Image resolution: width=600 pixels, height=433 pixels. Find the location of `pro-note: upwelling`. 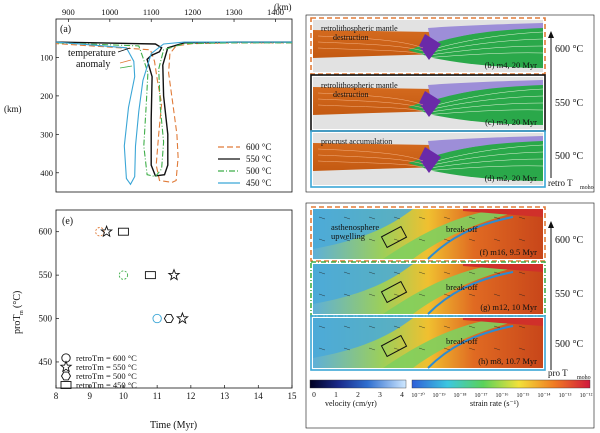

pro-note: upwelling is located at coordinates (348, 236).